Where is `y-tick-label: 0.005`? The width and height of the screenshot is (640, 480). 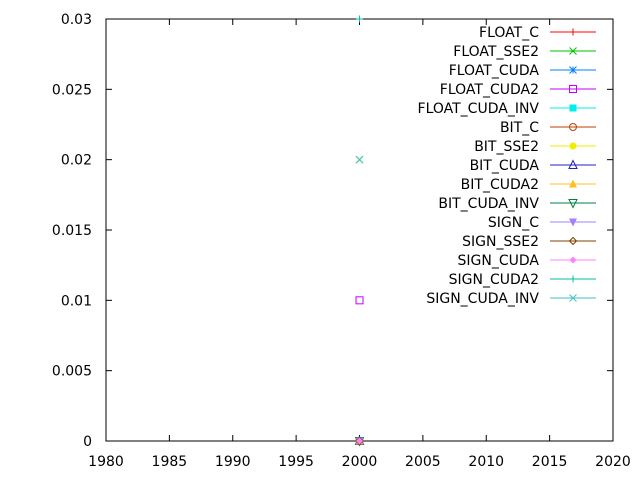 y-tick-label: 0.005 is located at coordinates (72, 372).